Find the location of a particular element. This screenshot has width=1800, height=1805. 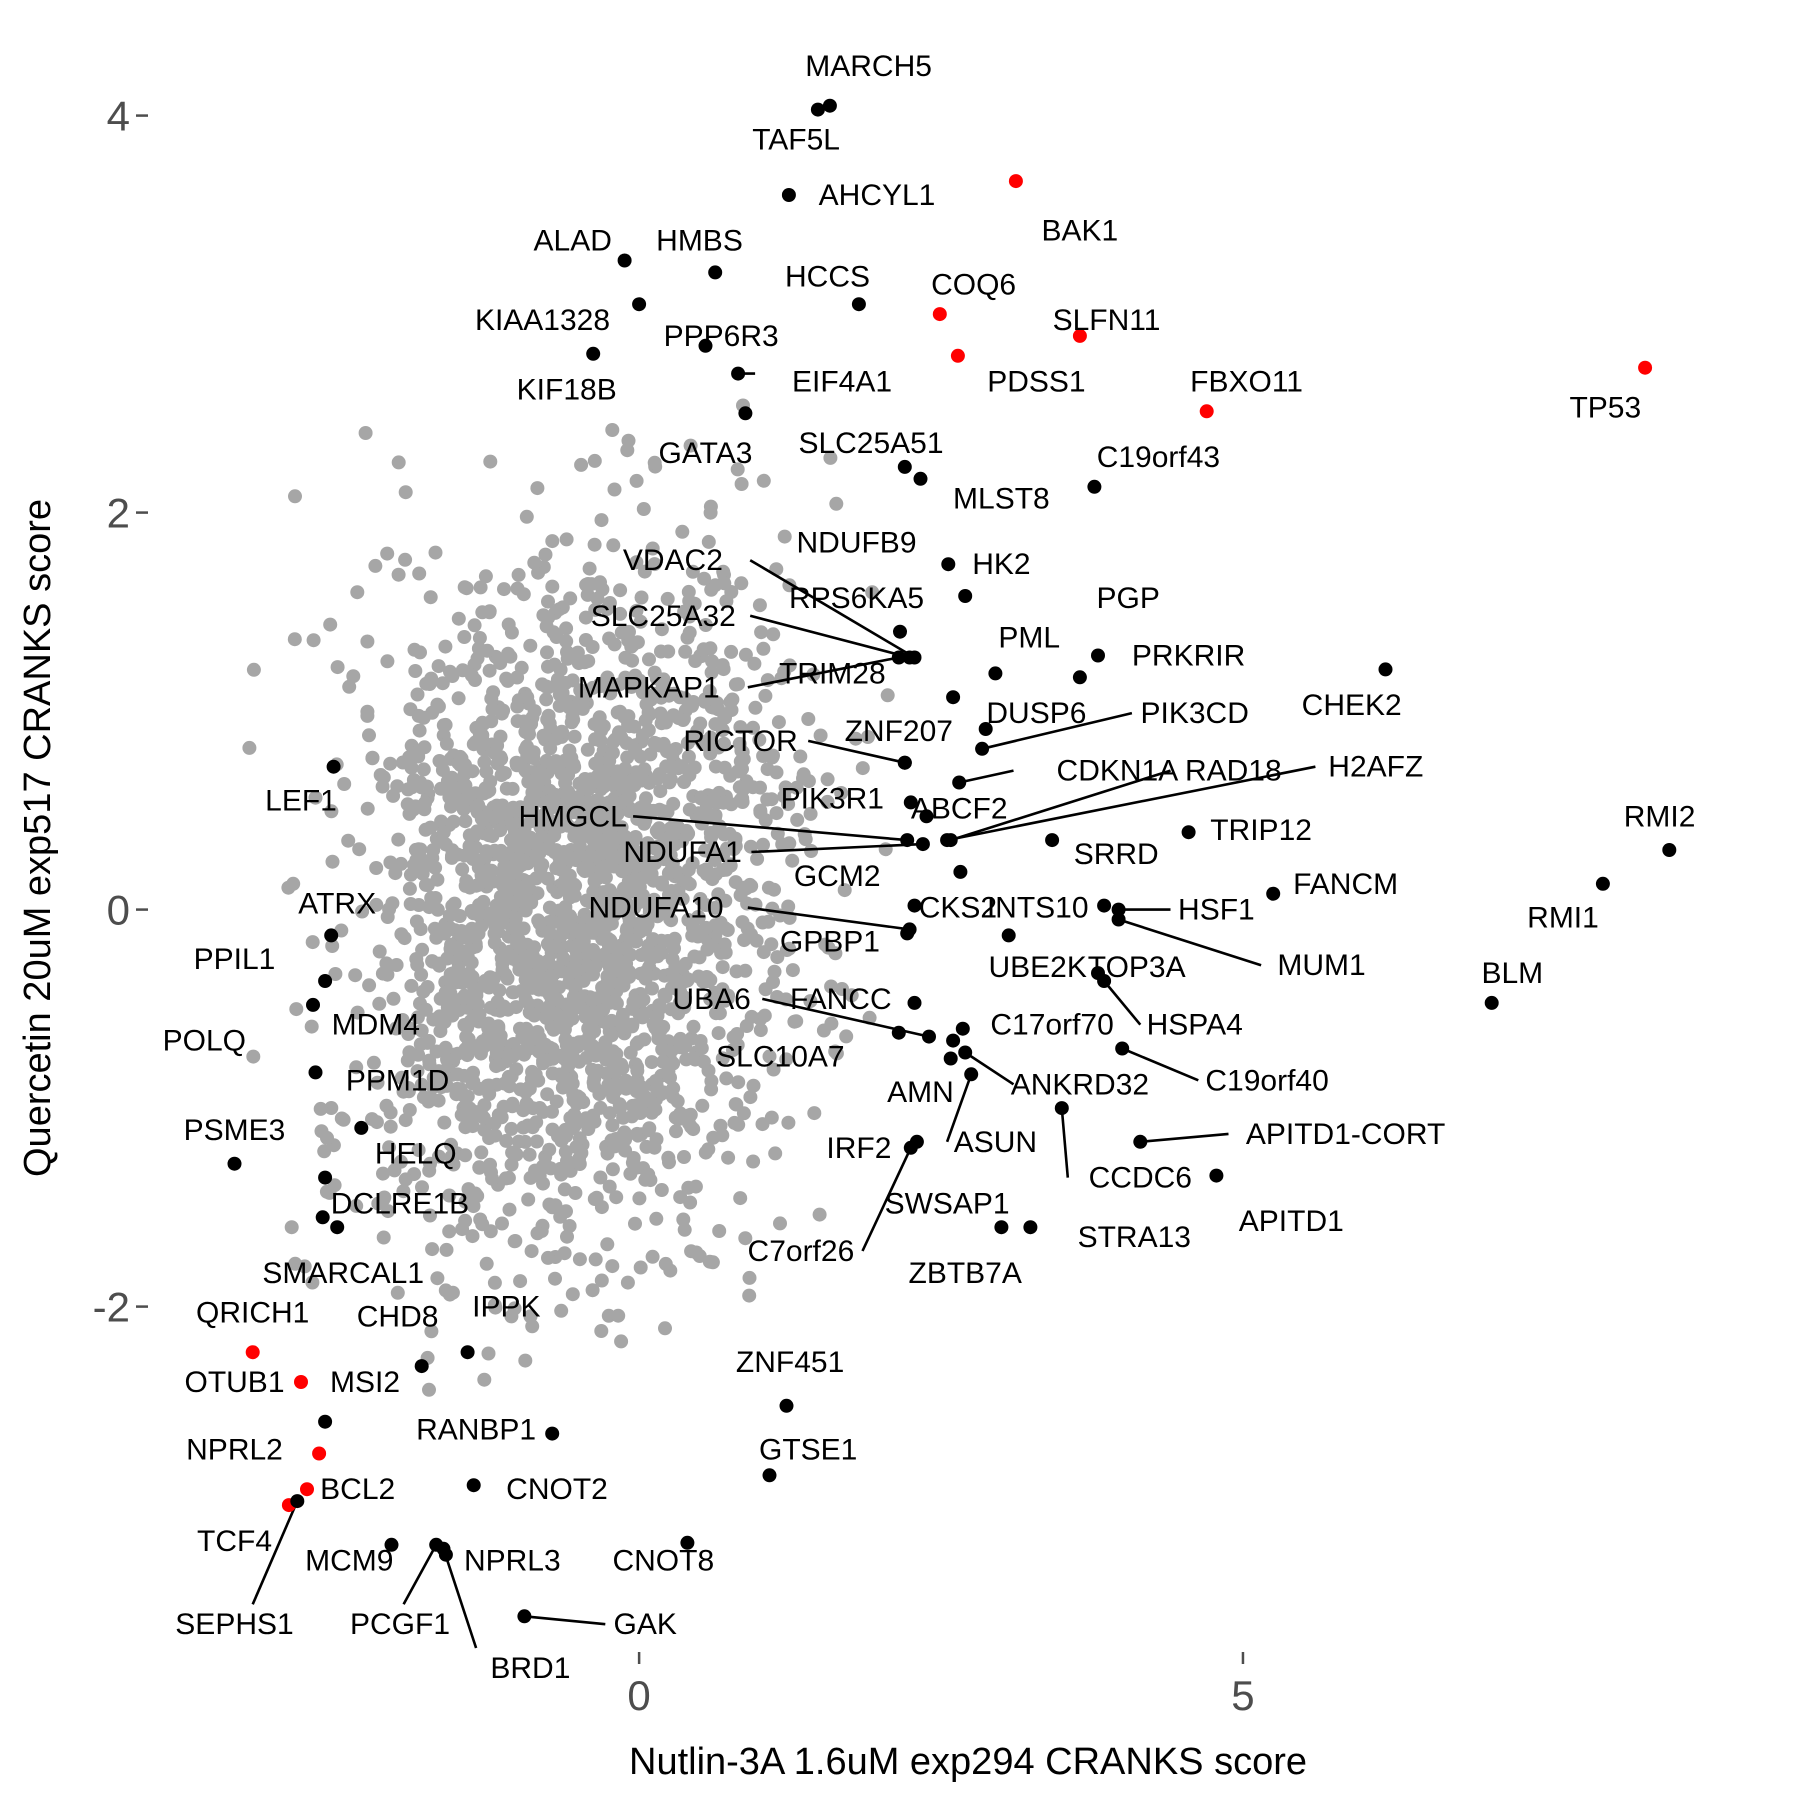

point-msi2 is located at coordinates (325, 1421).